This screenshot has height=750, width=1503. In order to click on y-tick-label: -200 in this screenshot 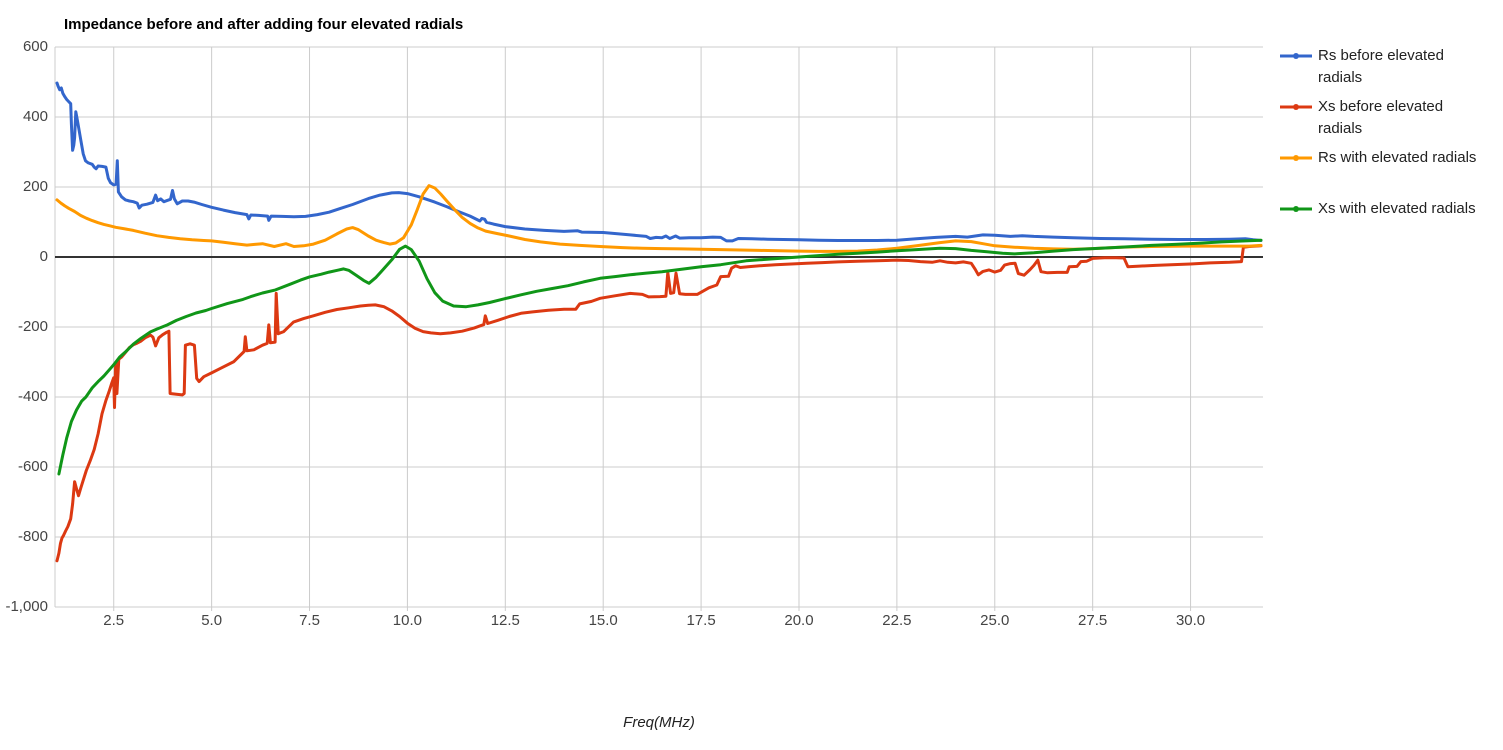, I will do `click(32, 326)`.